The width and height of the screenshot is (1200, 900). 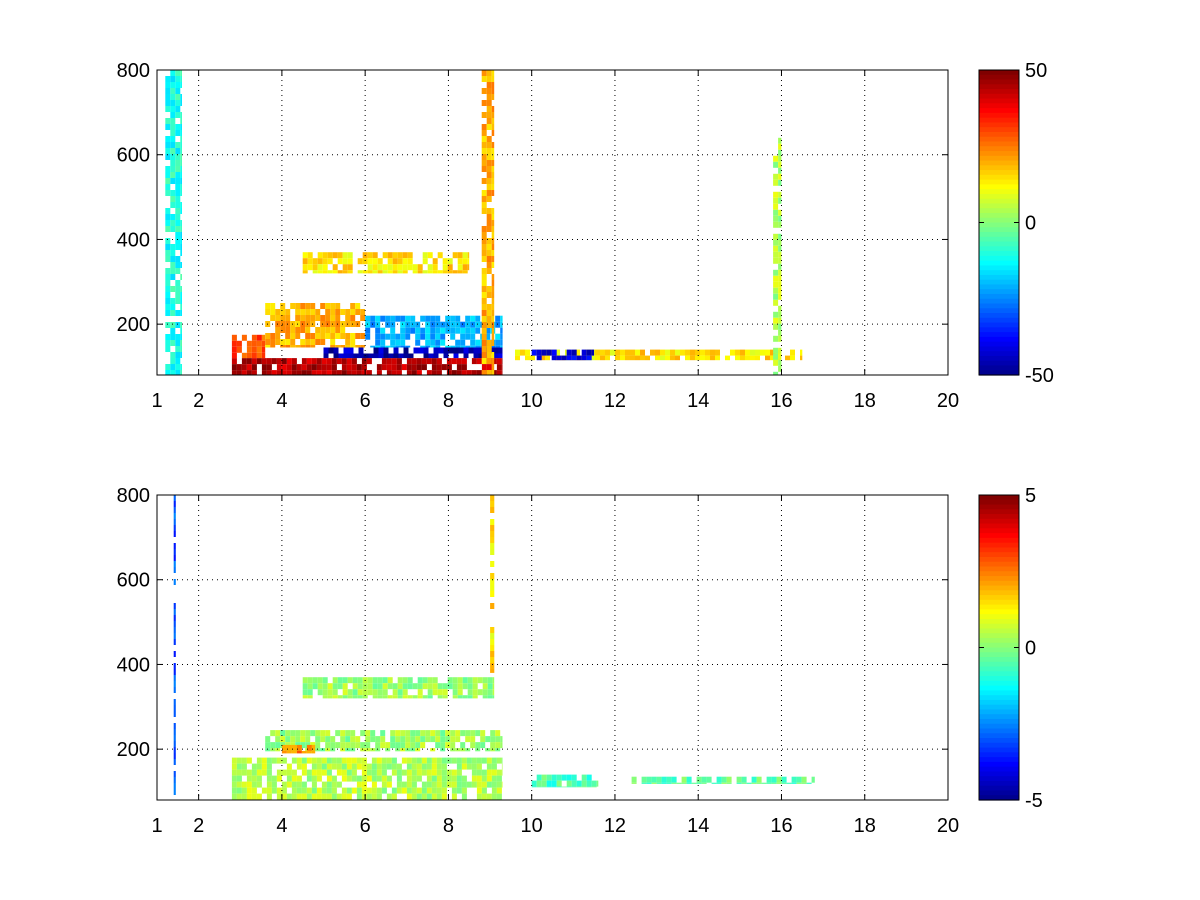 I want to click on x-tick-label: 16, so click(x=781, y=401).